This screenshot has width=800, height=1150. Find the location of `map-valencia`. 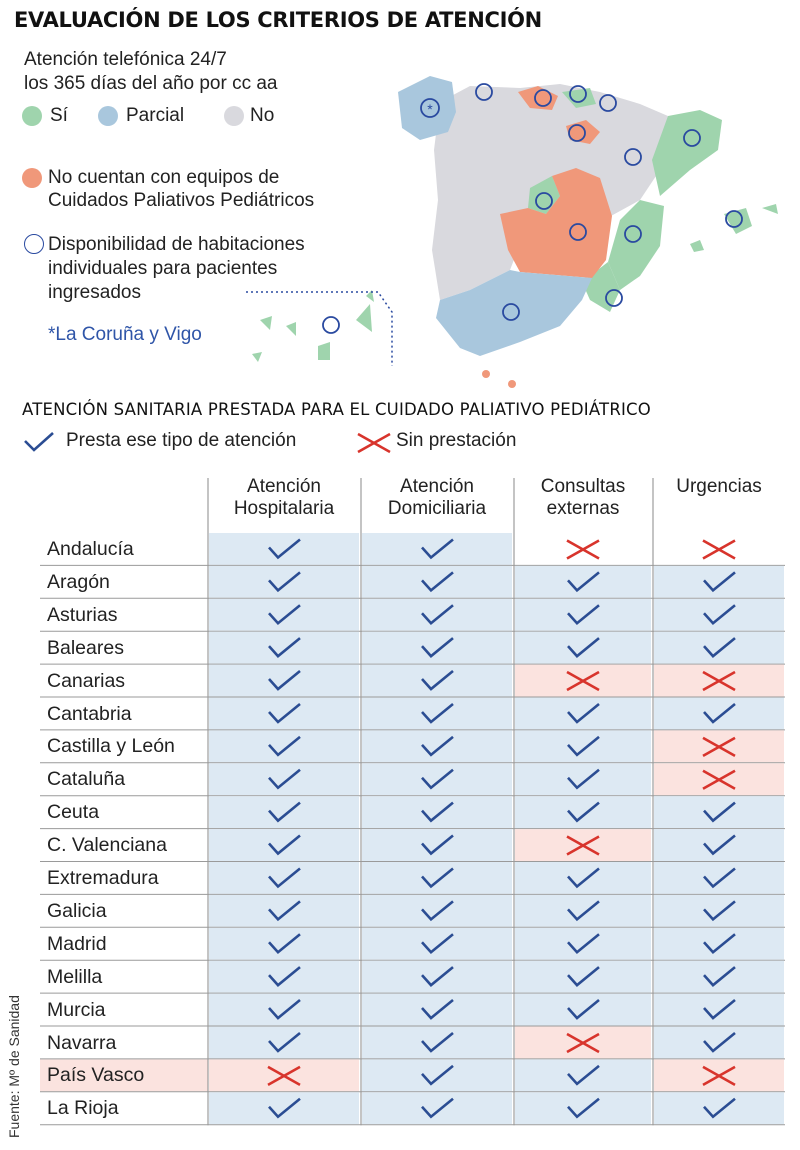

map-valencia is located at coordinates (636, 245).